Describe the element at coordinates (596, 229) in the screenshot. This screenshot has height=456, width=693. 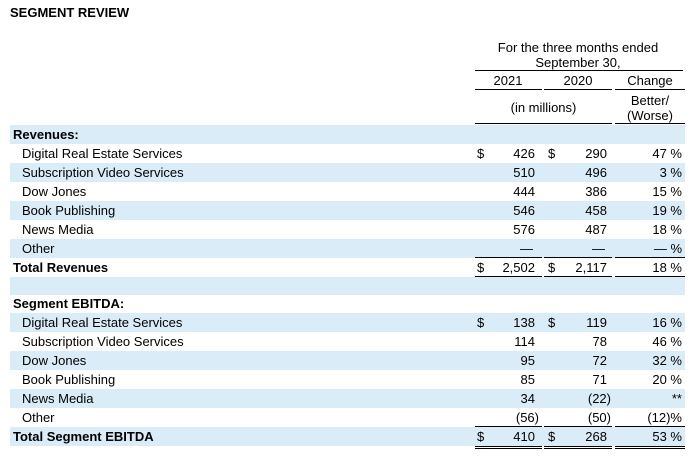
I see `value-2020: 487` at that location.